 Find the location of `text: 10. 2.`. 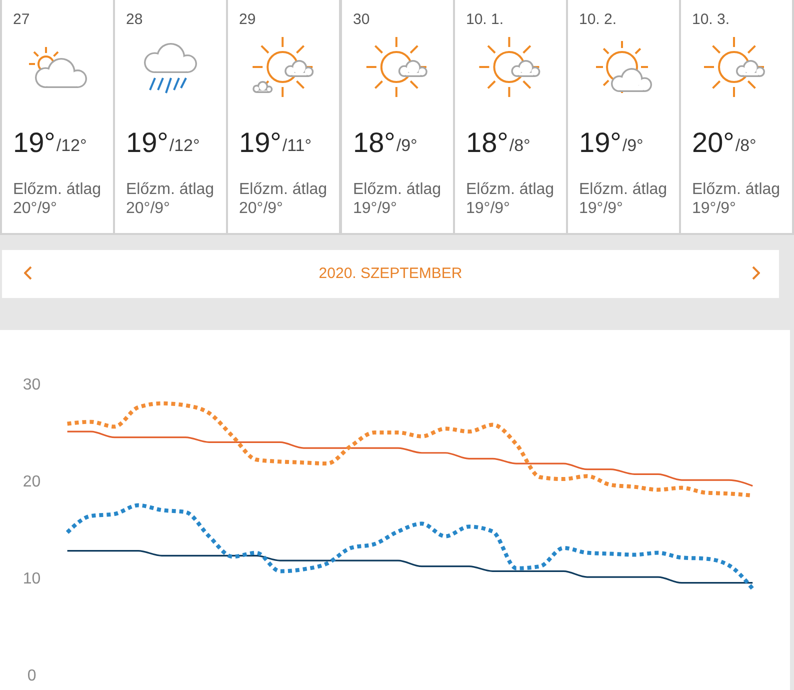

text: 10. 2. is located at coordinates (598, 19).